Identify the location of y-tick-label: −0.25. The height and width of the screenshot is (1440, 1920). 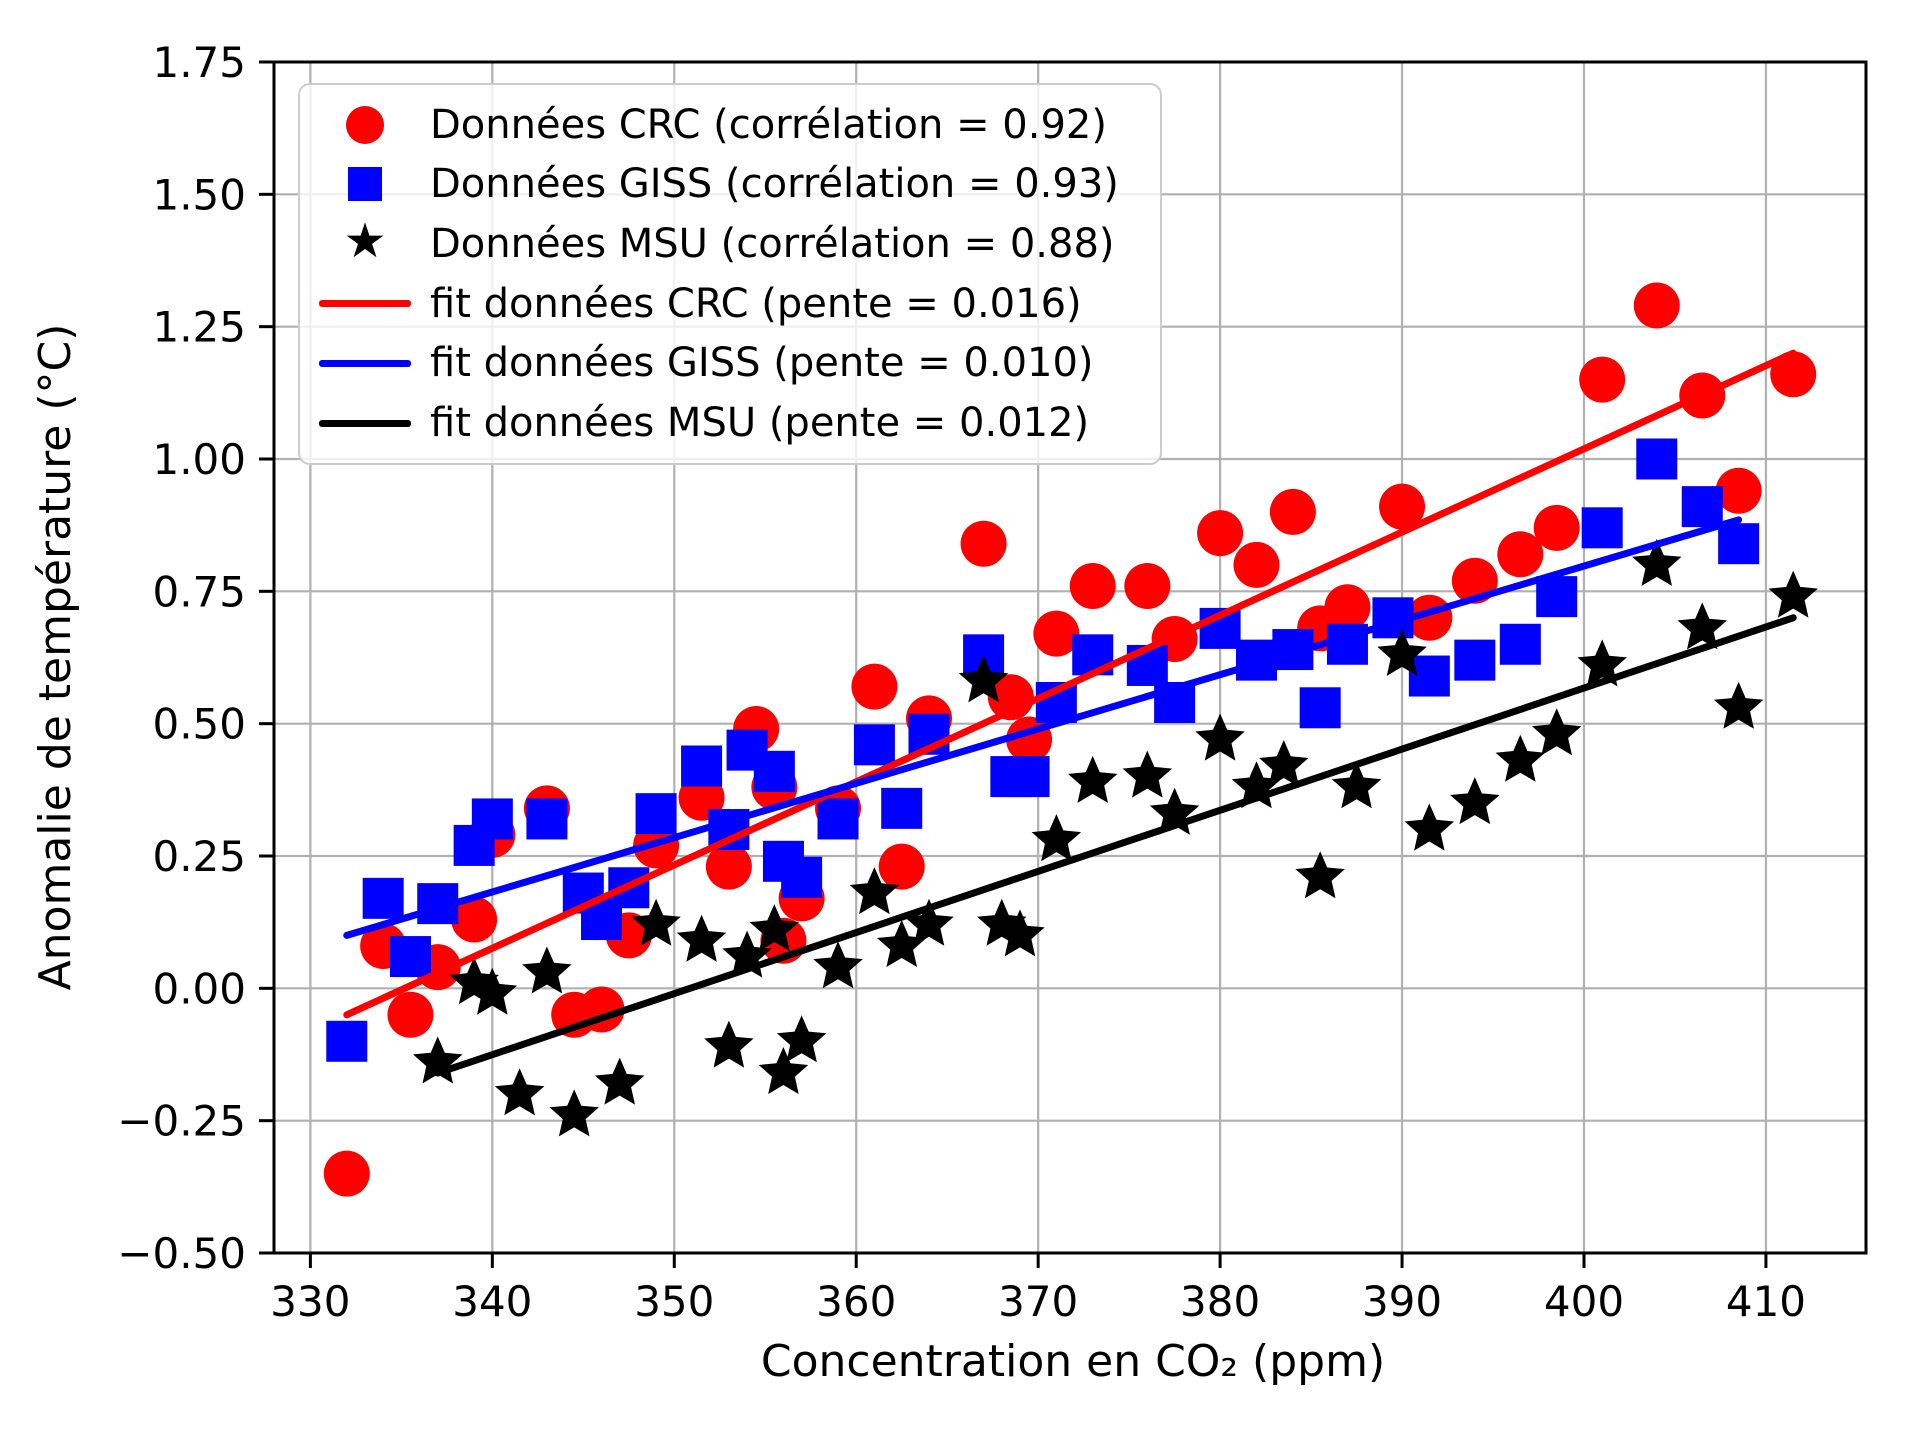
(181, 1121).